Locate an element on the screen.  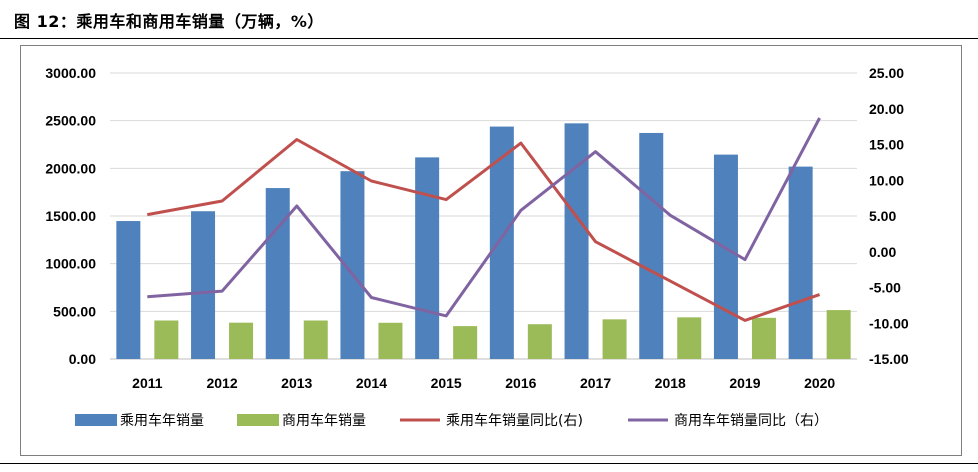
right-axis-tick-label: -10.00 is located at coordinates (889, 323).